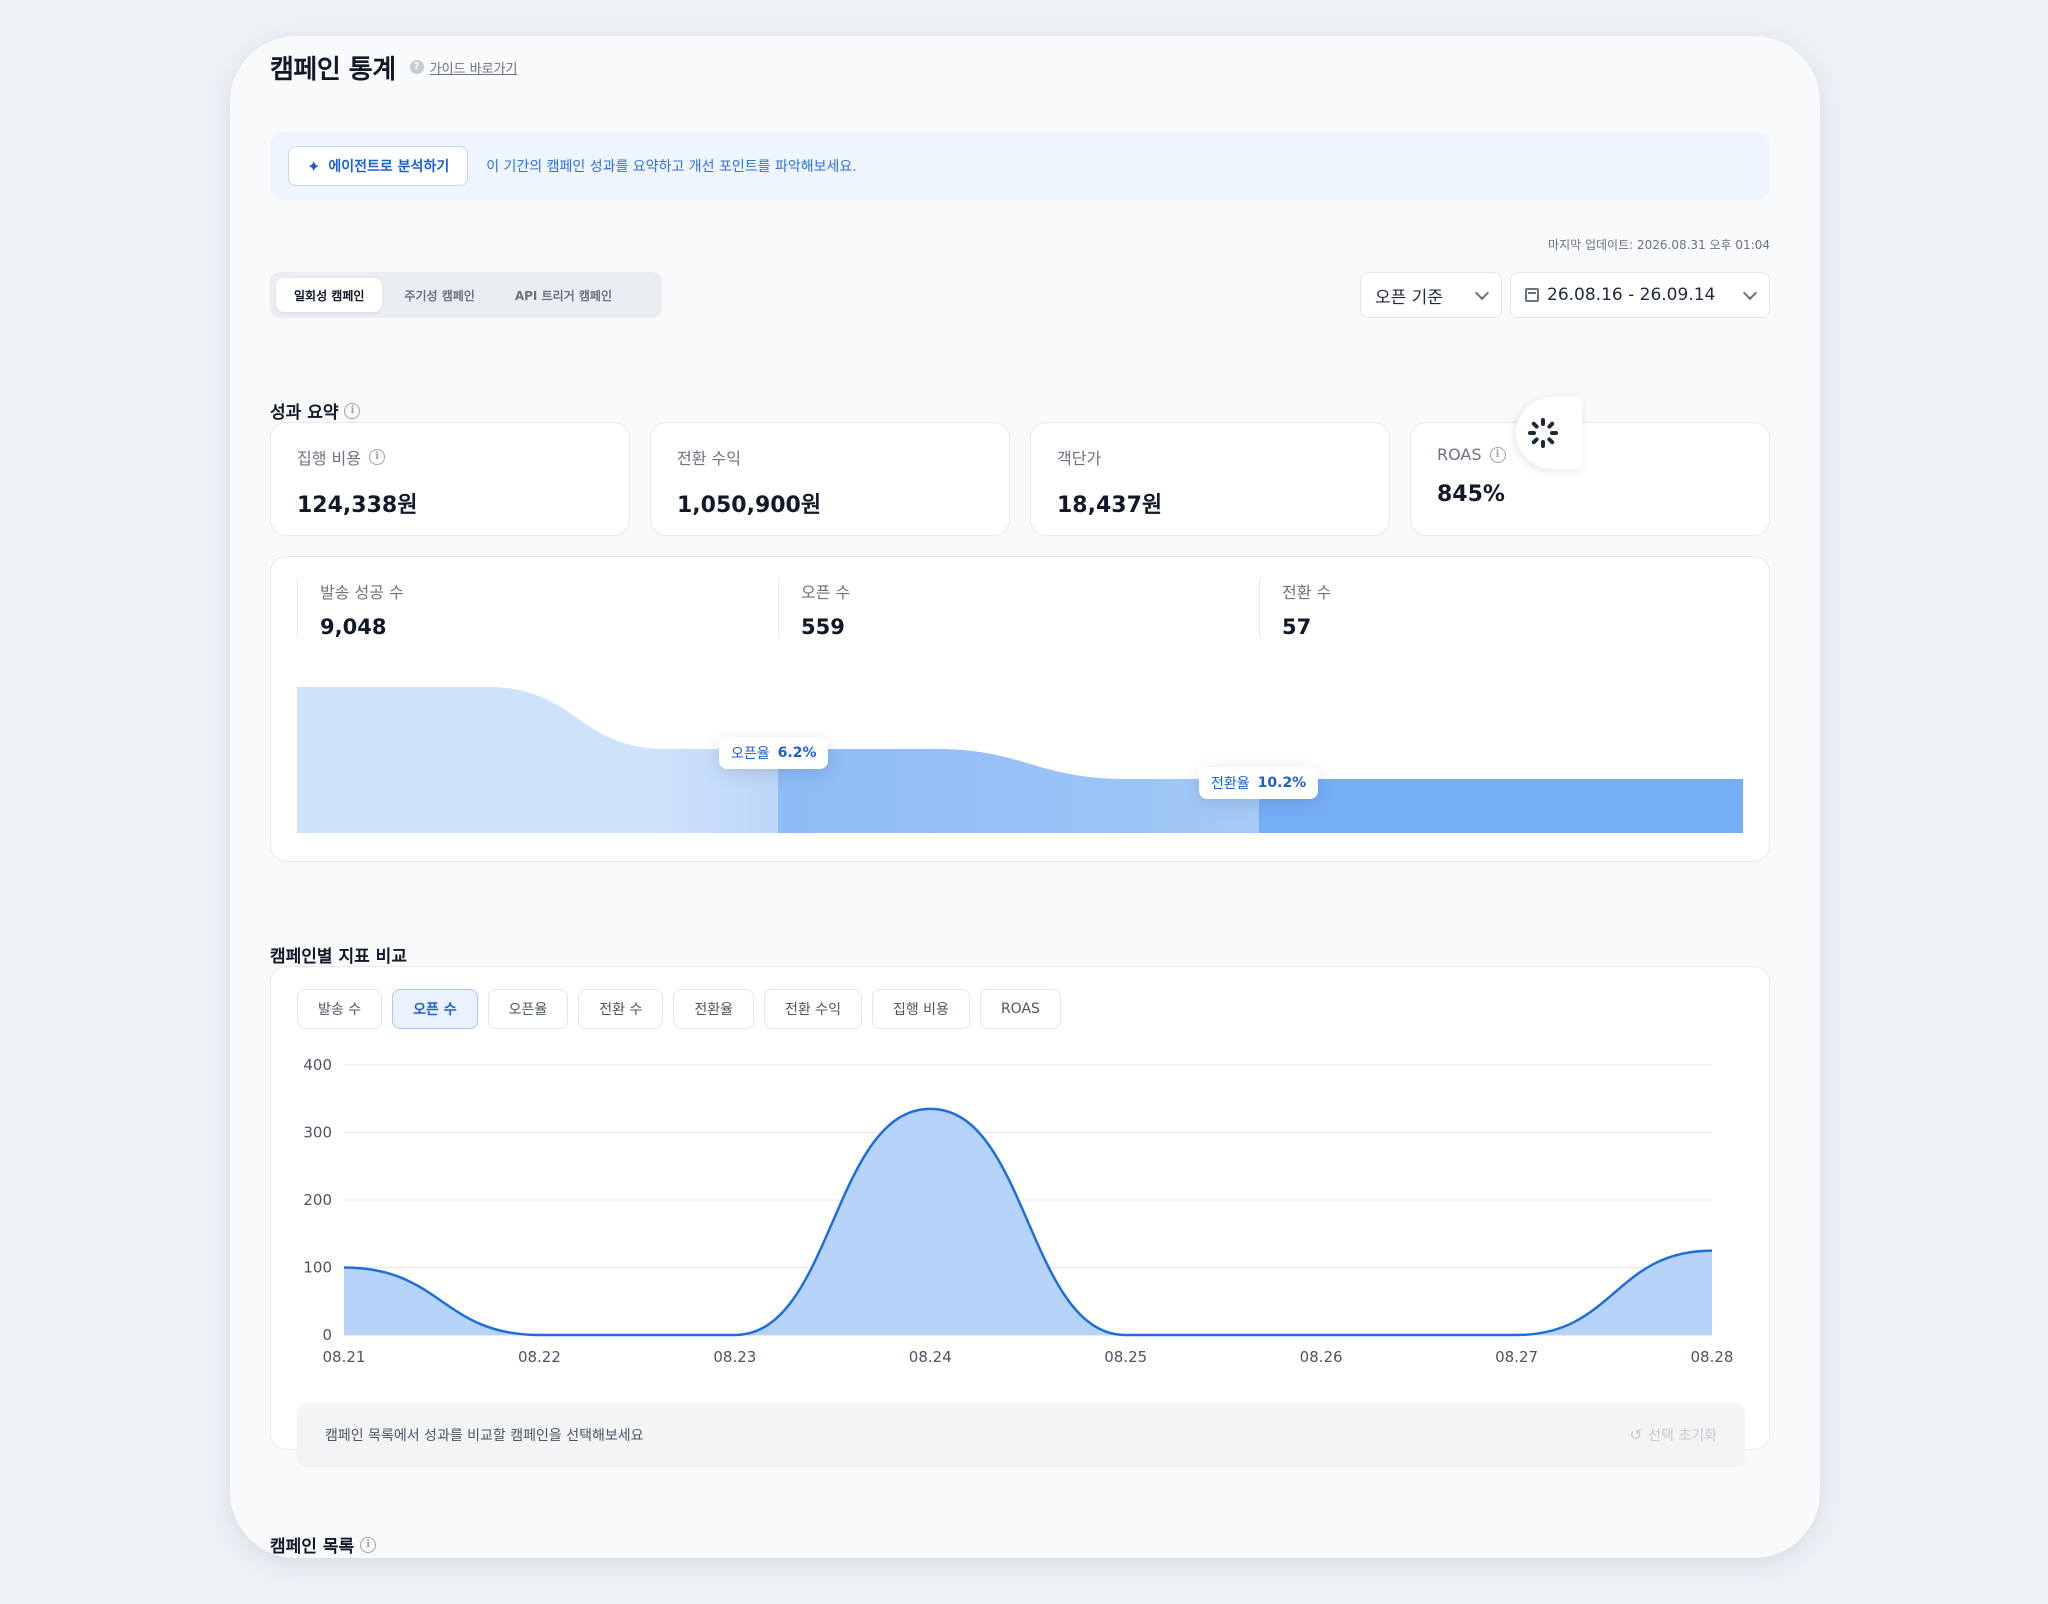  Describe the element at coordinates (713, 1009) in the screenshot. I see `metric-tab-conversion-rate: 전환율` at that location.